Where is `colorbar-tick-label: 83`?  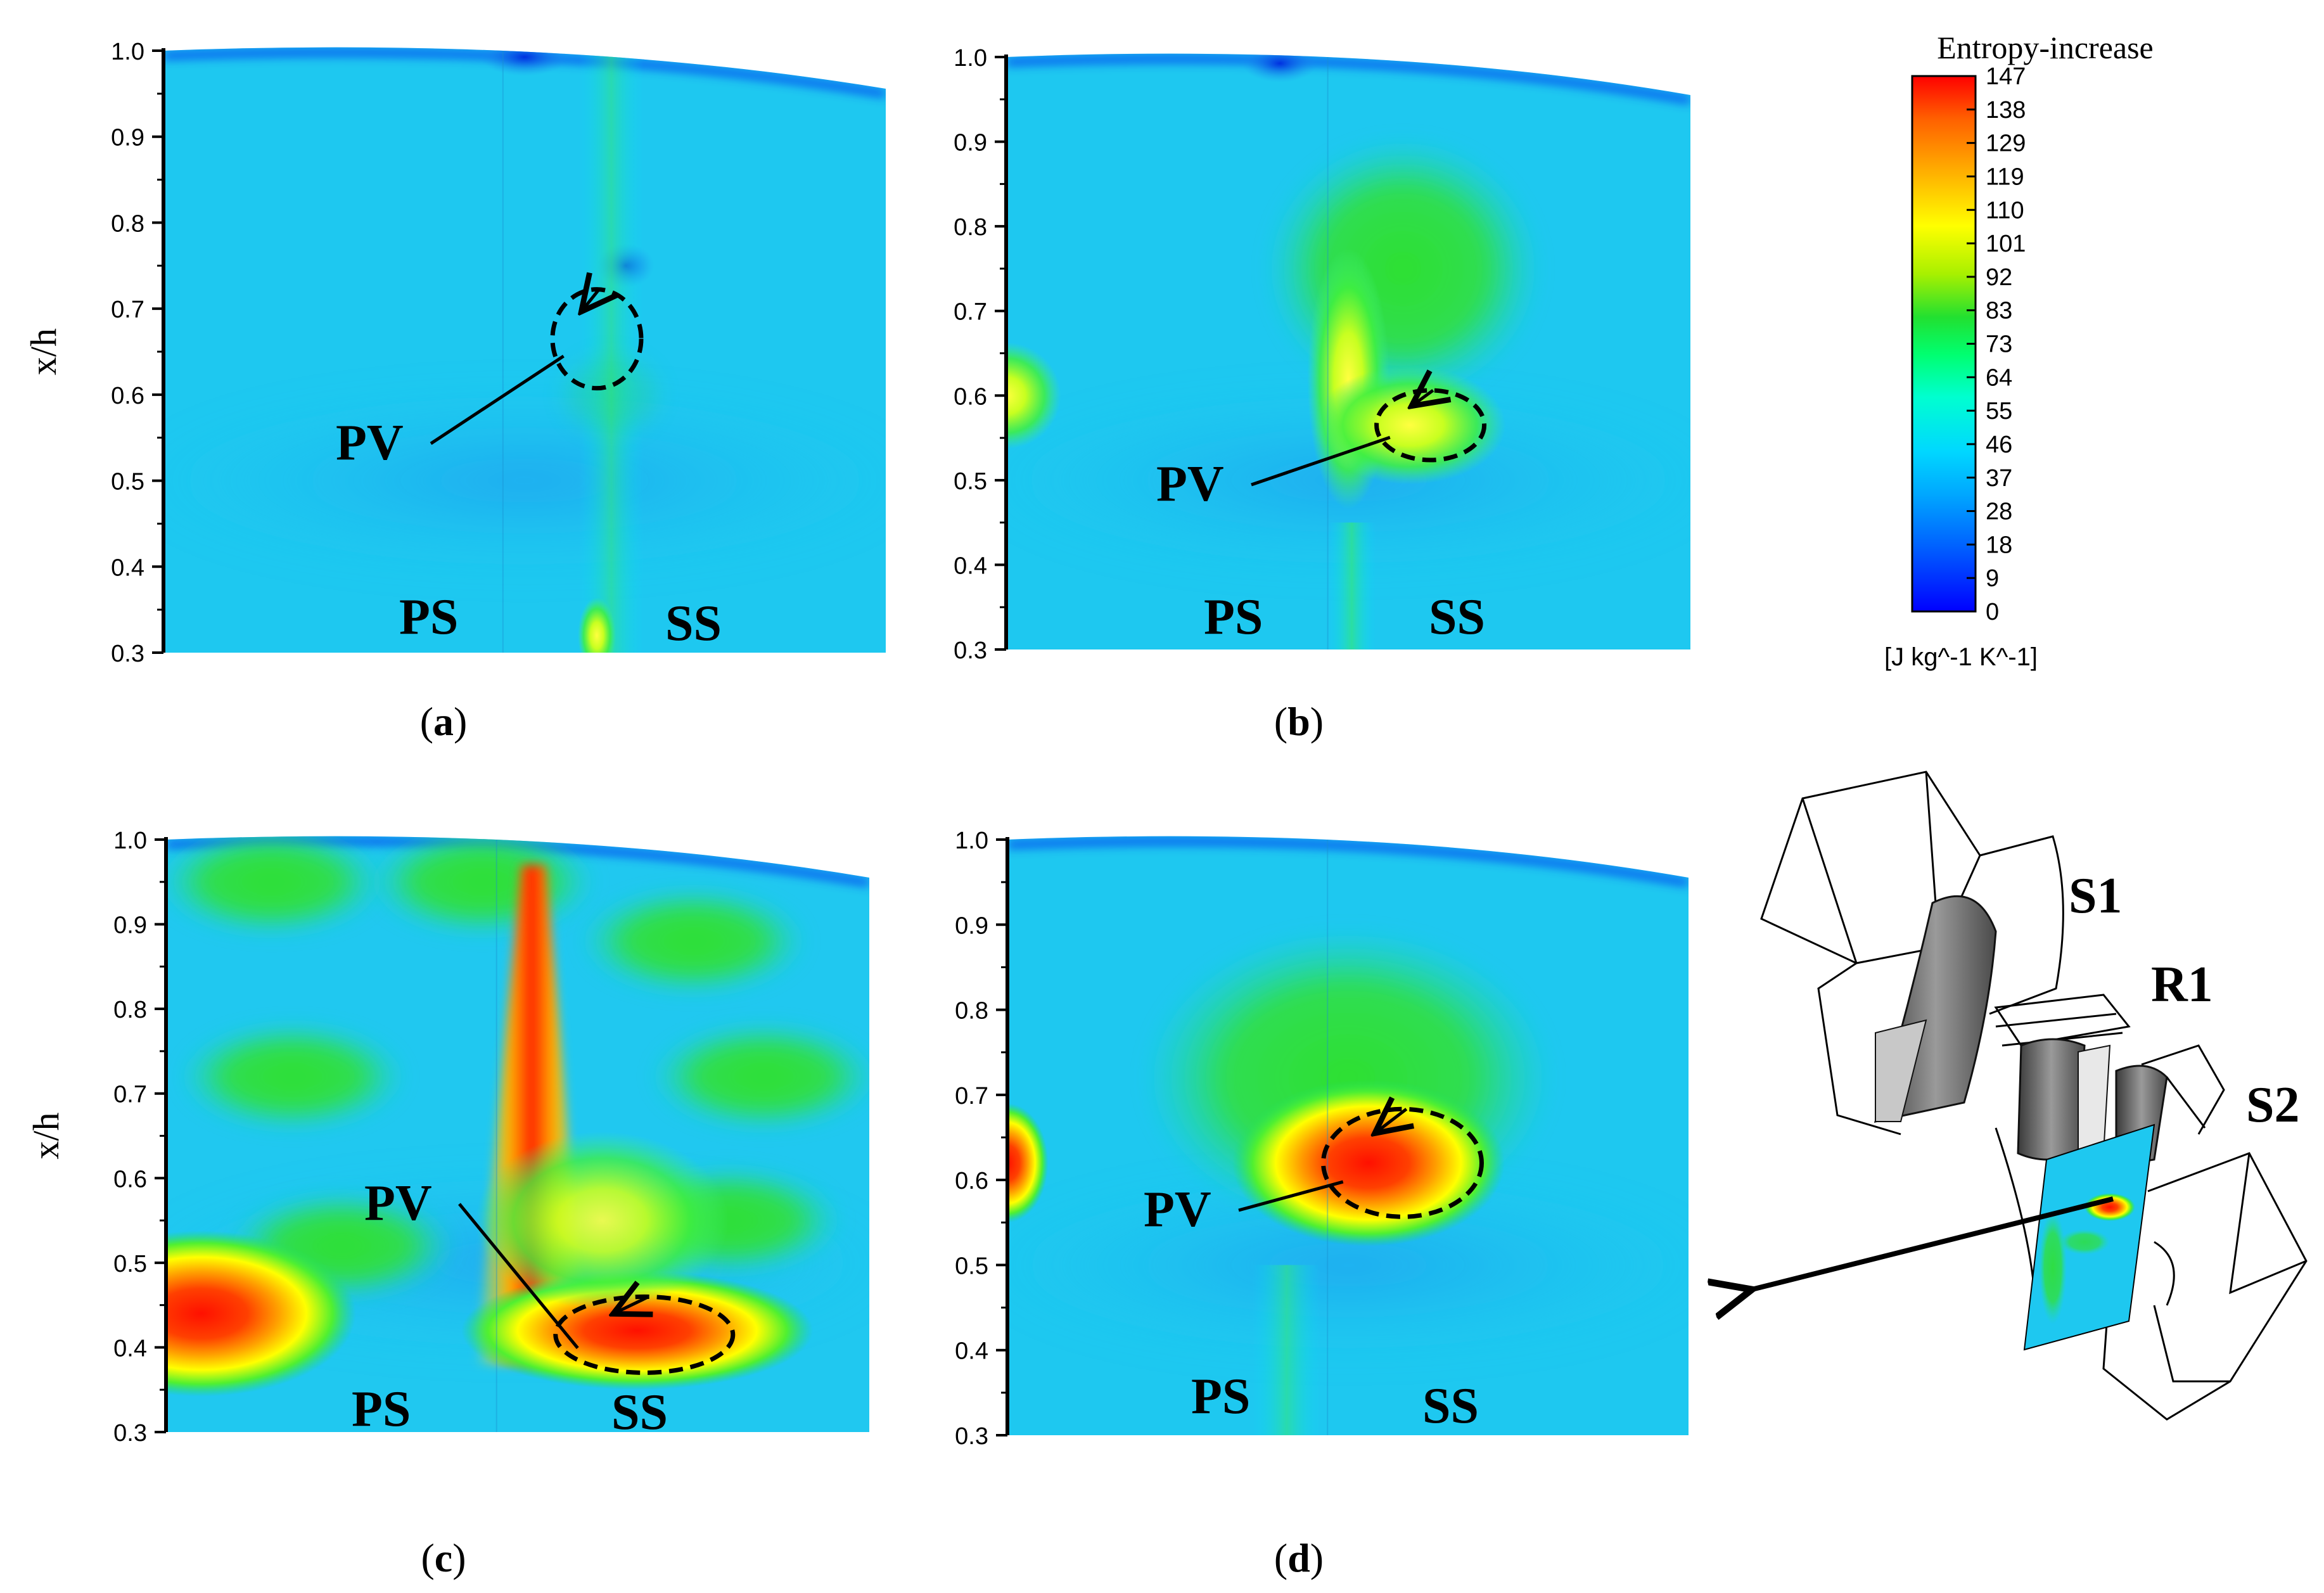
colorbar-tick-label: 83 is located at coordinates (1999, 311).